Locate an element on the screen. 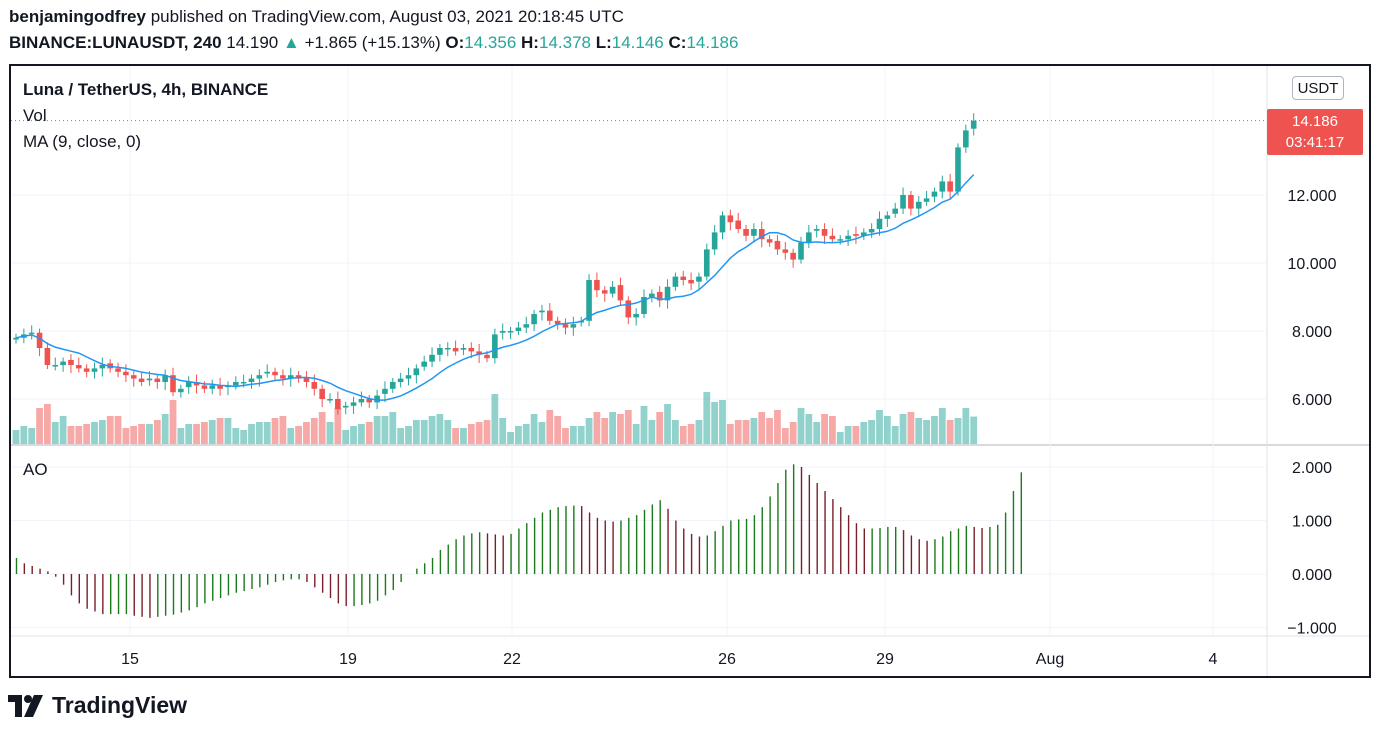 The image size is (1381, 734). time-tick-label: 19 is located at coordinates (348, 659).